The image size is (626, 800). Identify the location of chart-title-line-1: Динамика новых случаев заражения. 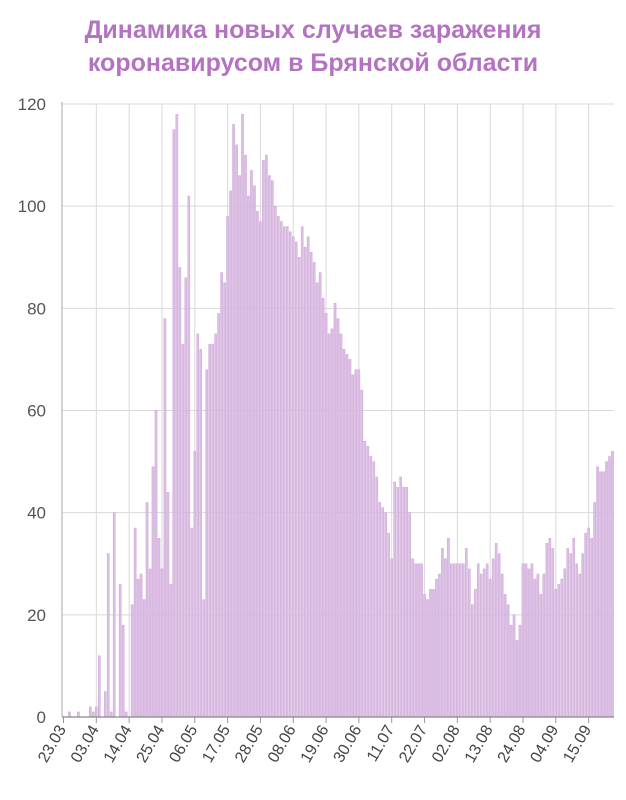
(313, 30).